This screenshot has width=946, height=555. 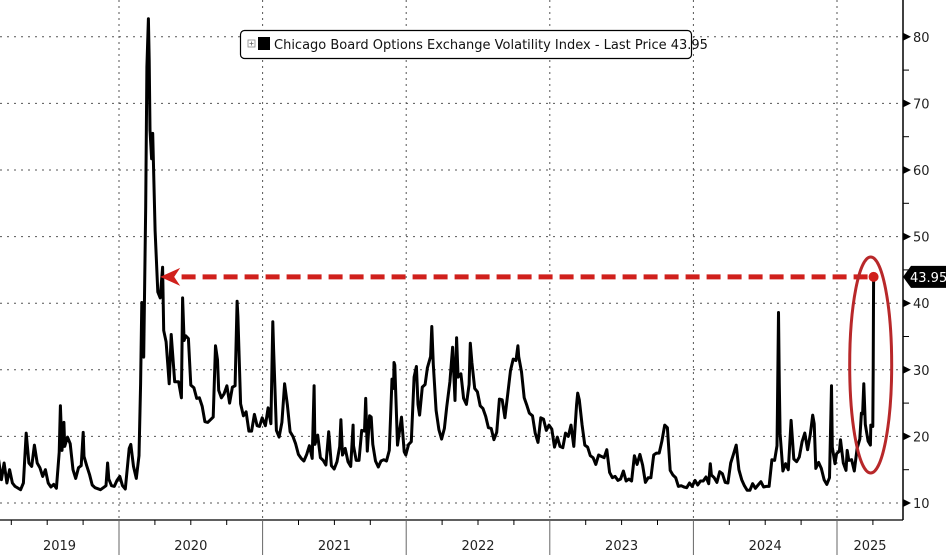 I want to click on x-tick-label-2020: 2020, so click(x=190, y=546).